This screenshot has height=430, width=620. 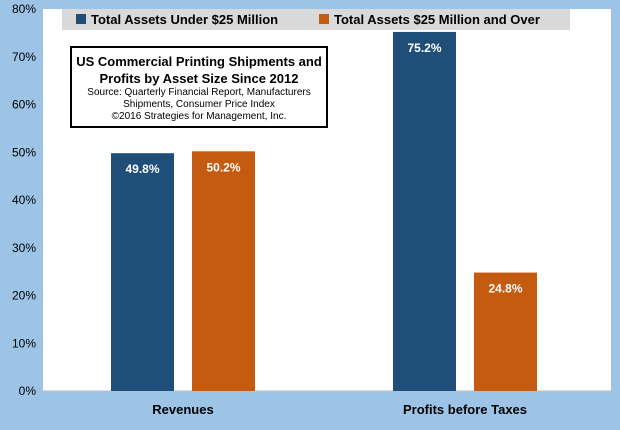 What do you see at coordinates (505, 289) in the screenshot?
I see `data-label: 24.8%` at bounding box center [505, 289].